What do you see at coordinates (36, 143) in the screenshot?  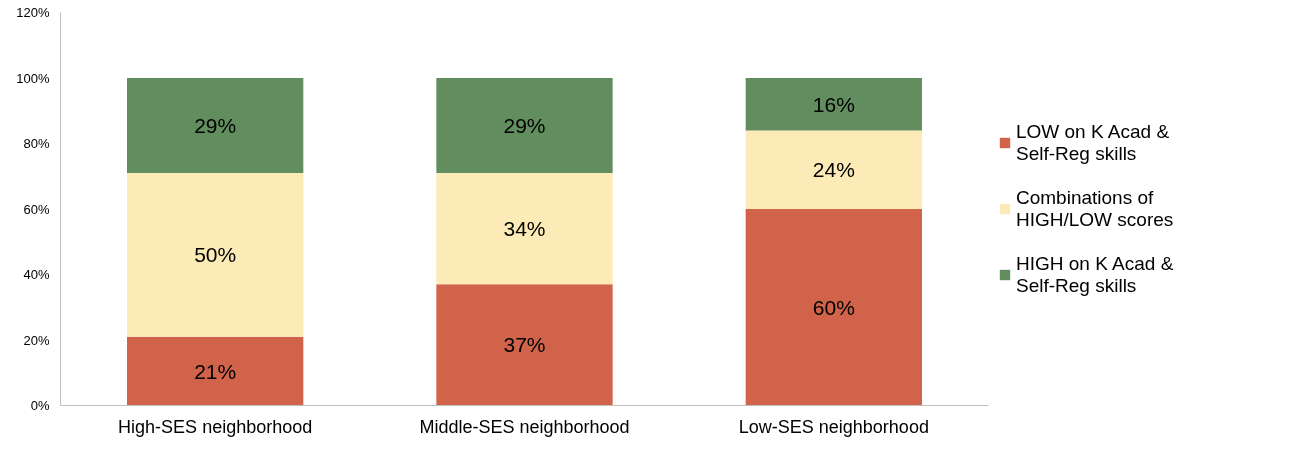 I see `y-tick-label: 80%` at bounding box center [36, 143].